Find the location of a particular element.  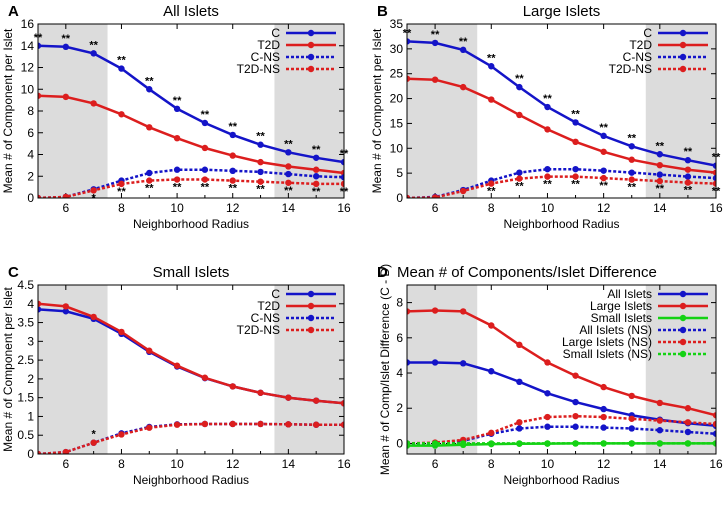

series-line-t2d-ns is located at coordinates (561, 186).